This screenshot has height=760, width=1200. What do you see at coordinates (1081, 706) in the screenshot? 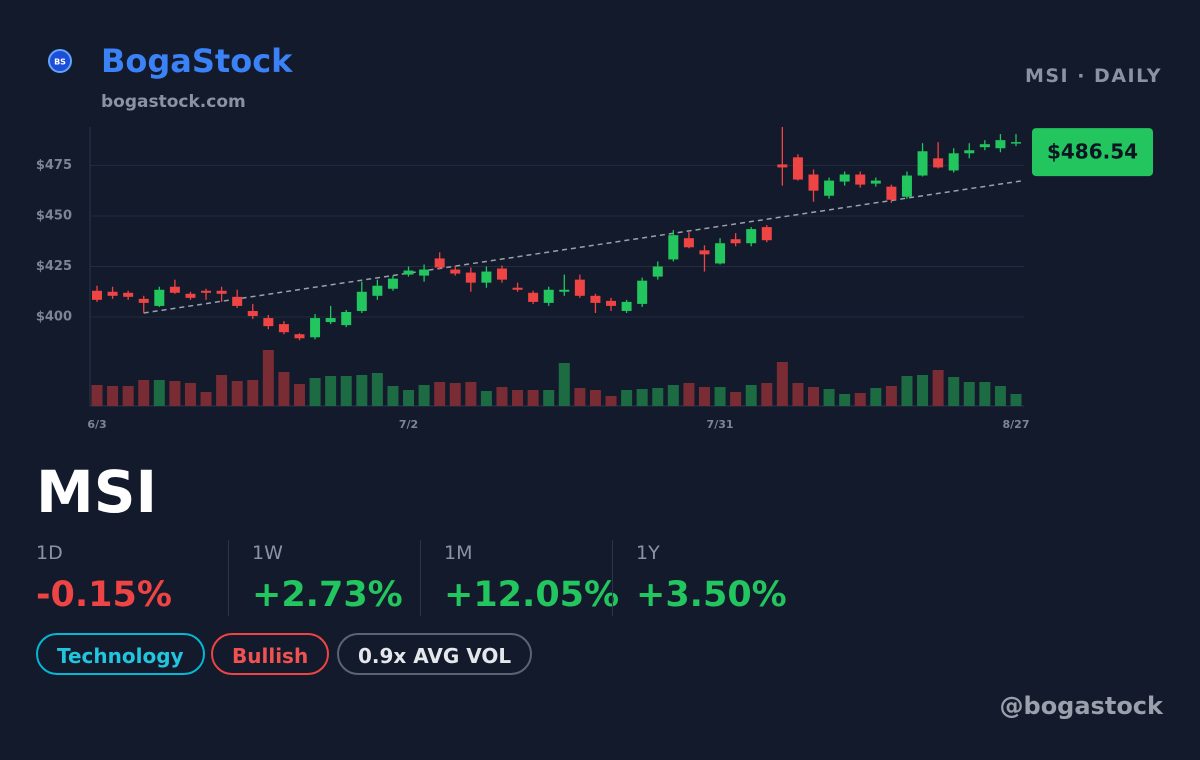
I see `handle: @bogastock` at bounding box center [1081, 706].